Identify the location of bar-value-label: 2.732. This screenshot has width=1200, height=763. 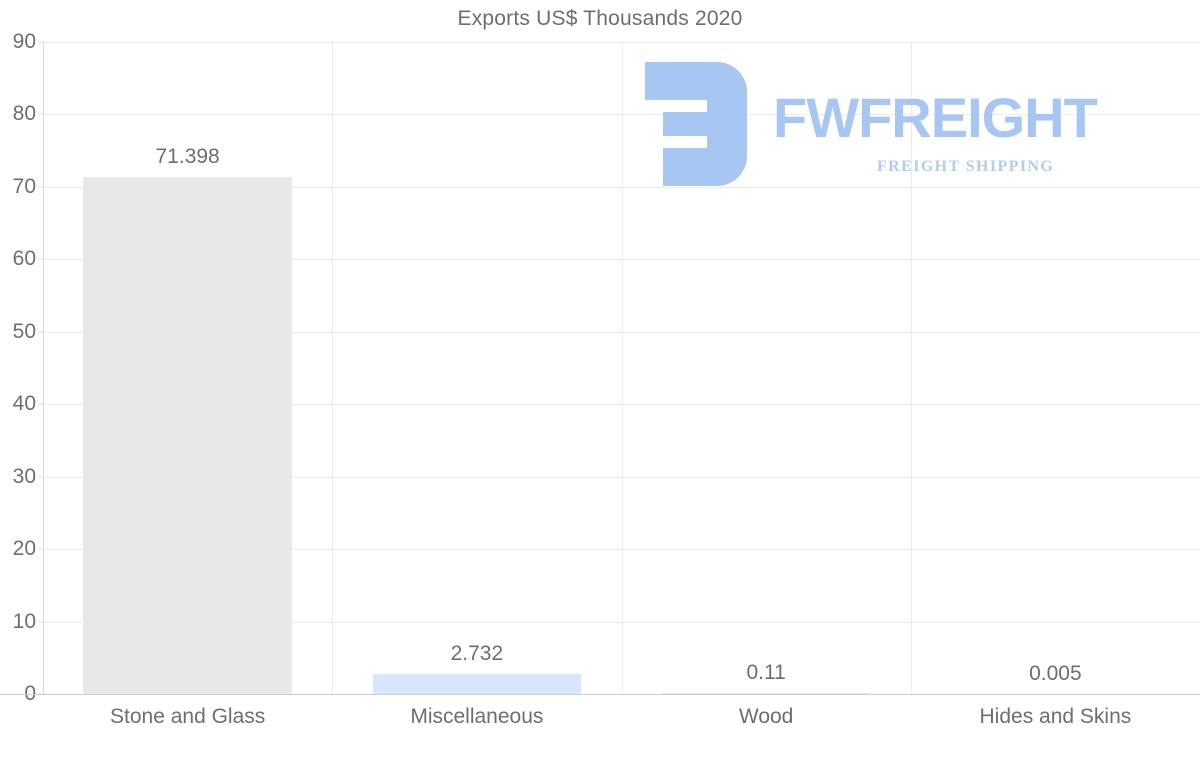
(477, 654).